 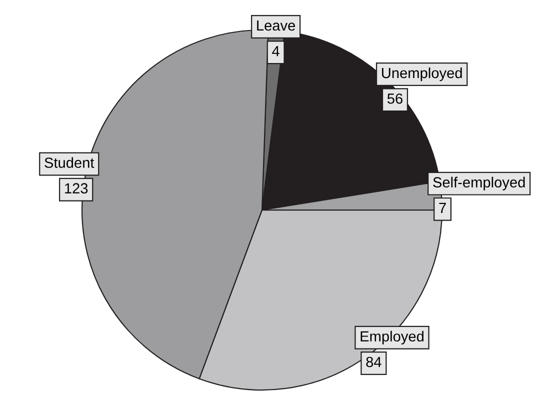 What do you see at coordinates (442, 207) in the screenshot?
I see `data-label: 7` at bounding box center [442, 207].